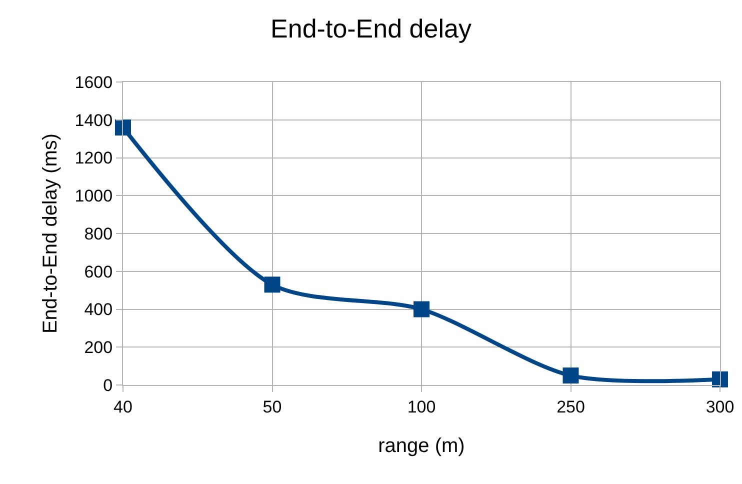 Image resolution: width=742 pixels, height=484 pixels. I want to click on y-tick-label: 1400, so click(93, 120).